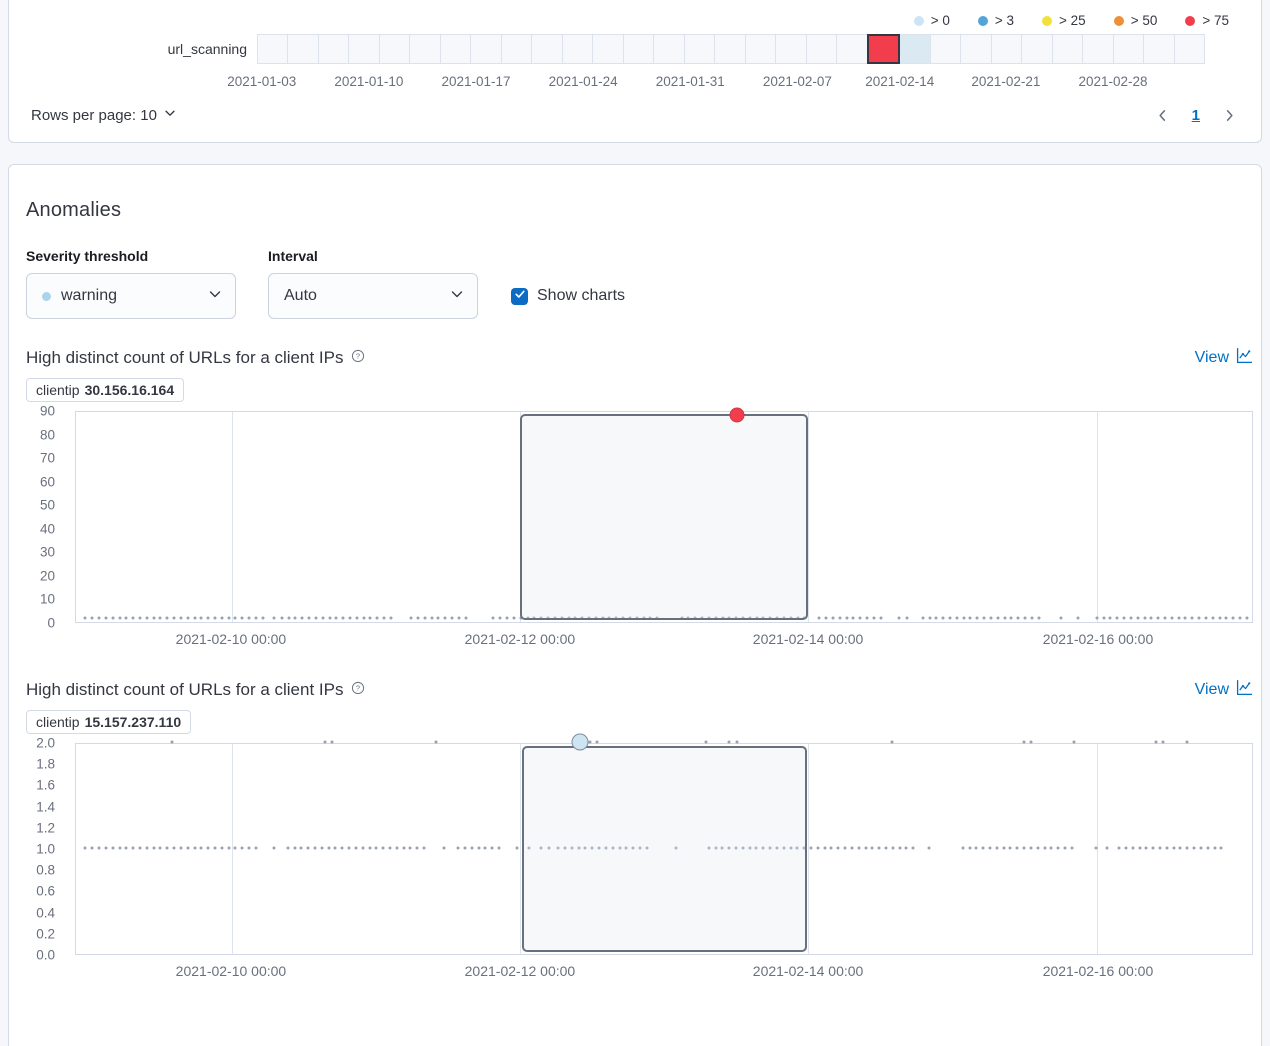 Image resolution: width=1270 pixels, height=1046 pixels. What do you see at coordinates (1195, 115) in the screenshot?
I see `page-number: 1` at bounding box center [1195, 115].